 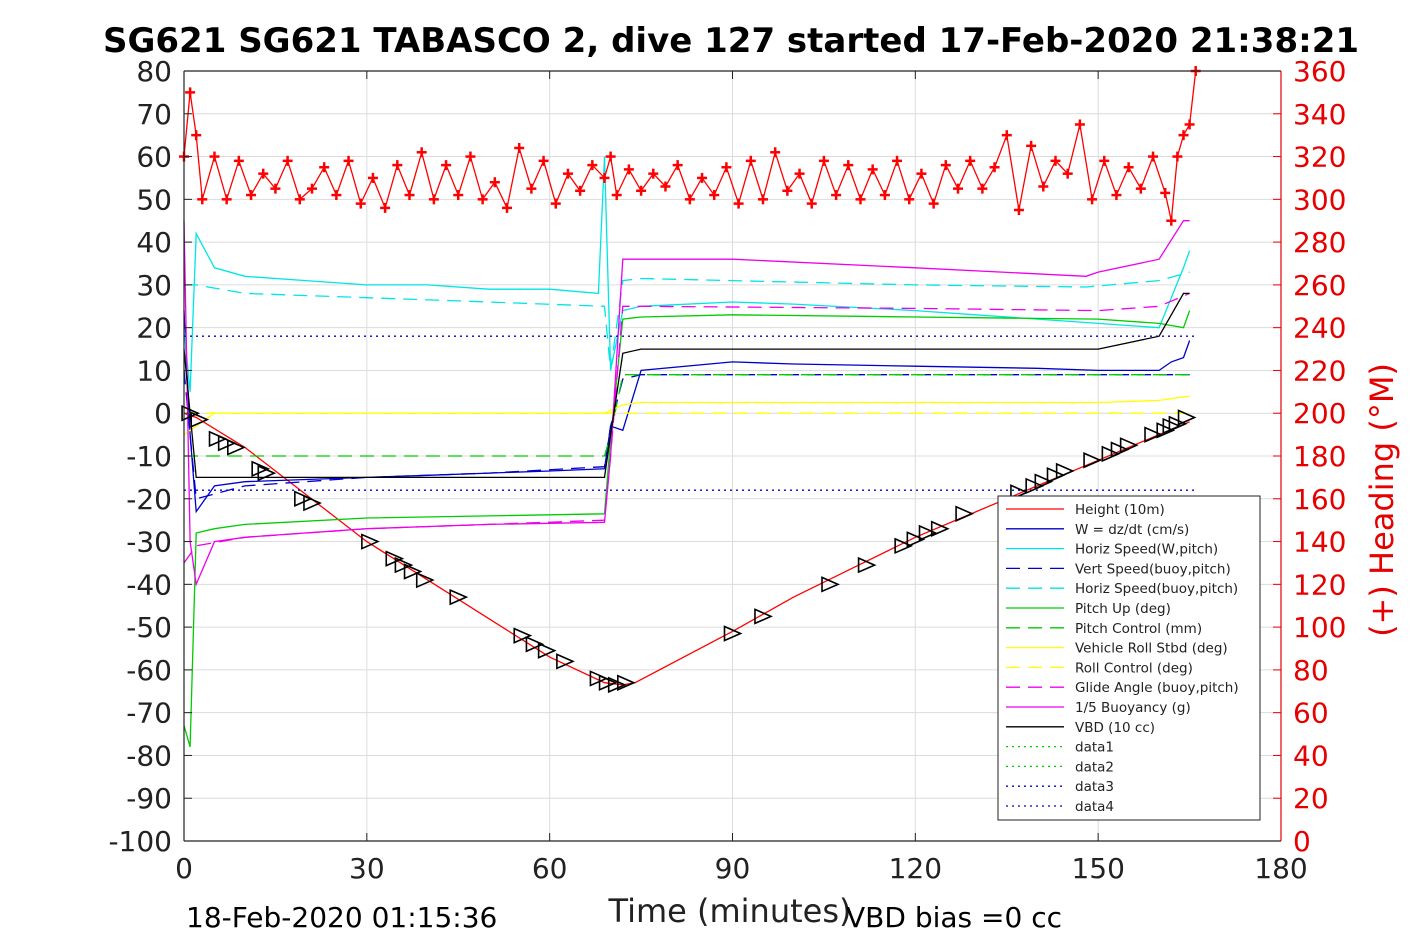 I want to click on y-left-tick-label: -70, so click(x=149, y=713).